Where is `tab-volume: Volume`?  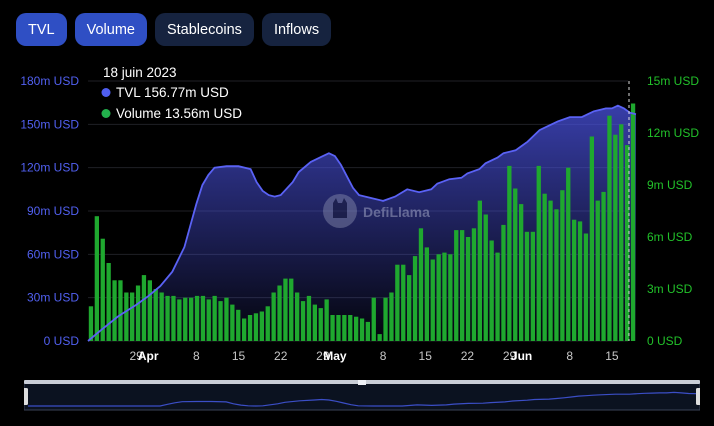
tab-volume: Volume is located at coordinates (110, 29).